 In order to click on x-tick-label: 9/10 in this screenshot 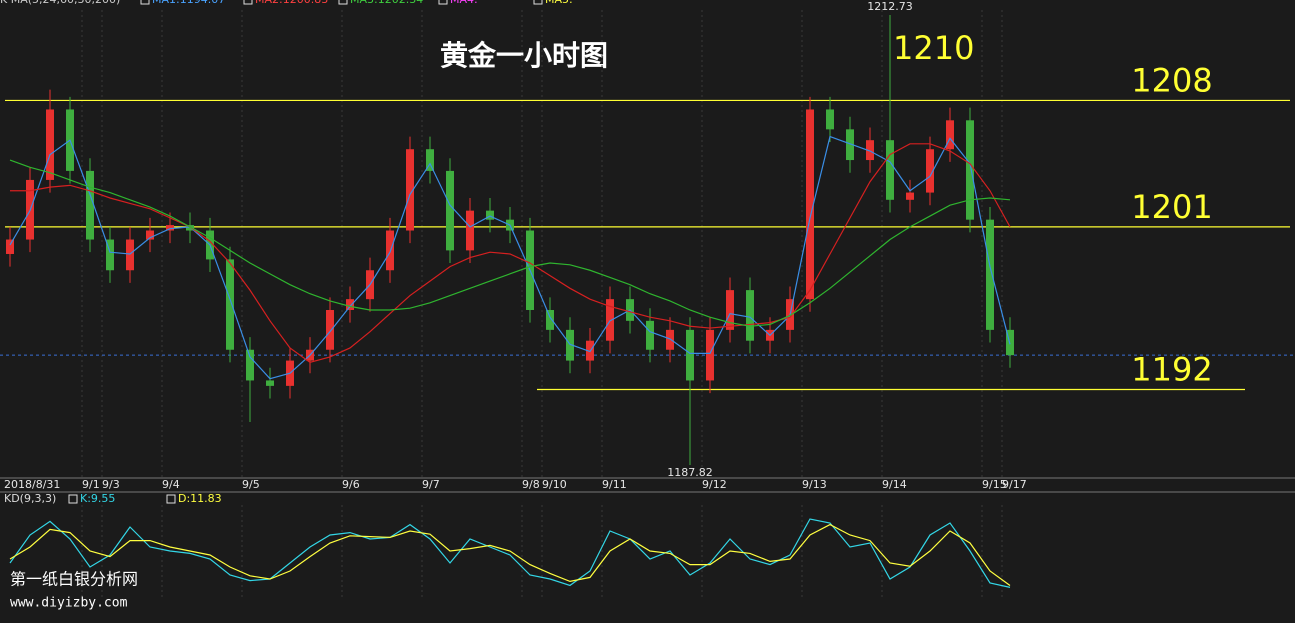, I will do `click(554, 484)`.